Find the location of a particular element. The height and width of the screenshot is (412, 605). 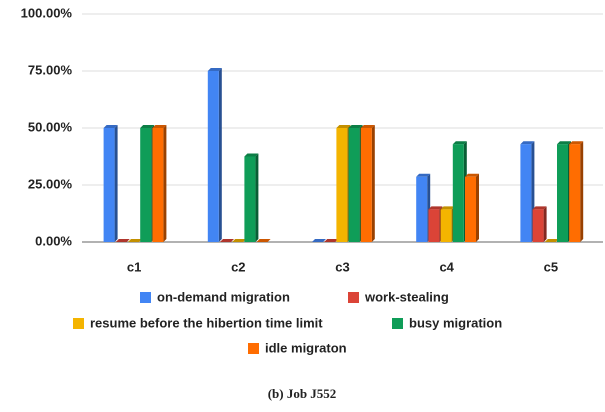

y-tick-label: 0.00% is located at coordinates (53, 240).